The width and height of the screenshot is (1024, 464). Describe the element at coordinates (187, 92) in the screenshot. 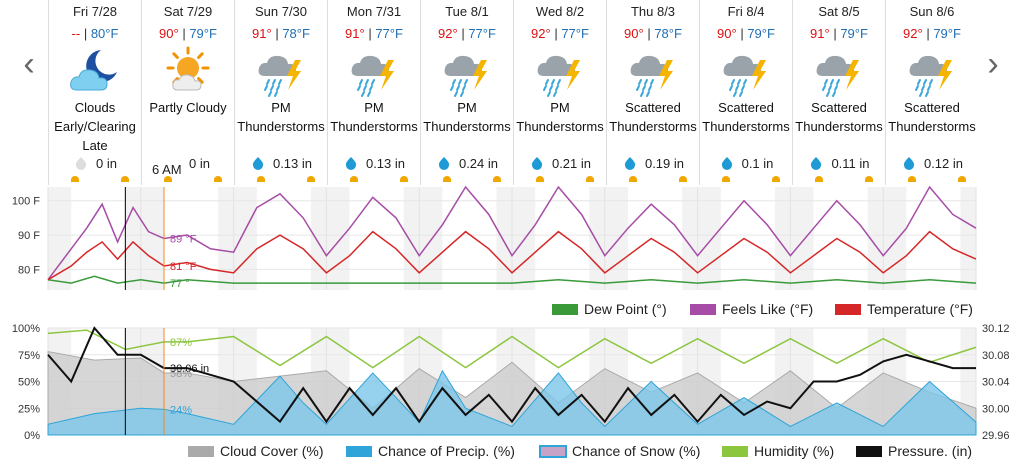

I see `day-column: Sat 7/29 90° | 79°F Partly Cloudy 0 in` at that location.